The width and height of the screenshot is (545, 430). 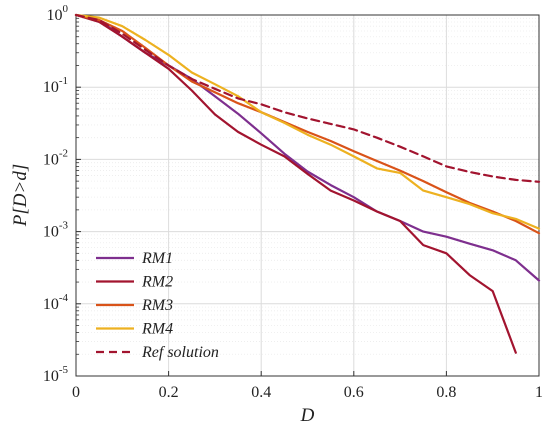 I want to click on x-tick-label: 0.4, so click(x=261, y=392).